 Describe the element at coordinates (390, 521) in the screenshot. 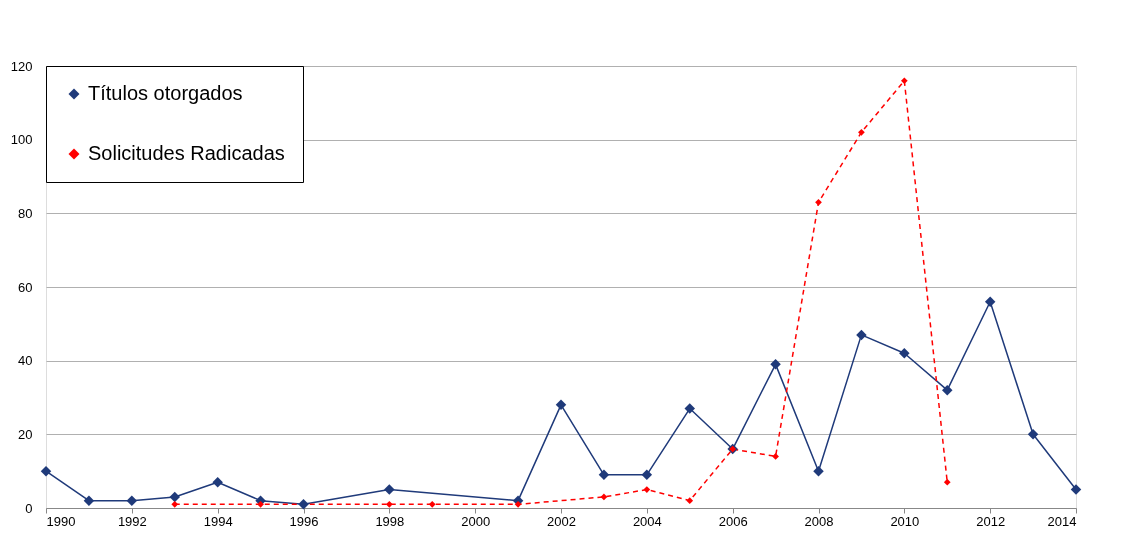

I see `x-tick-label: 1998` at that location.